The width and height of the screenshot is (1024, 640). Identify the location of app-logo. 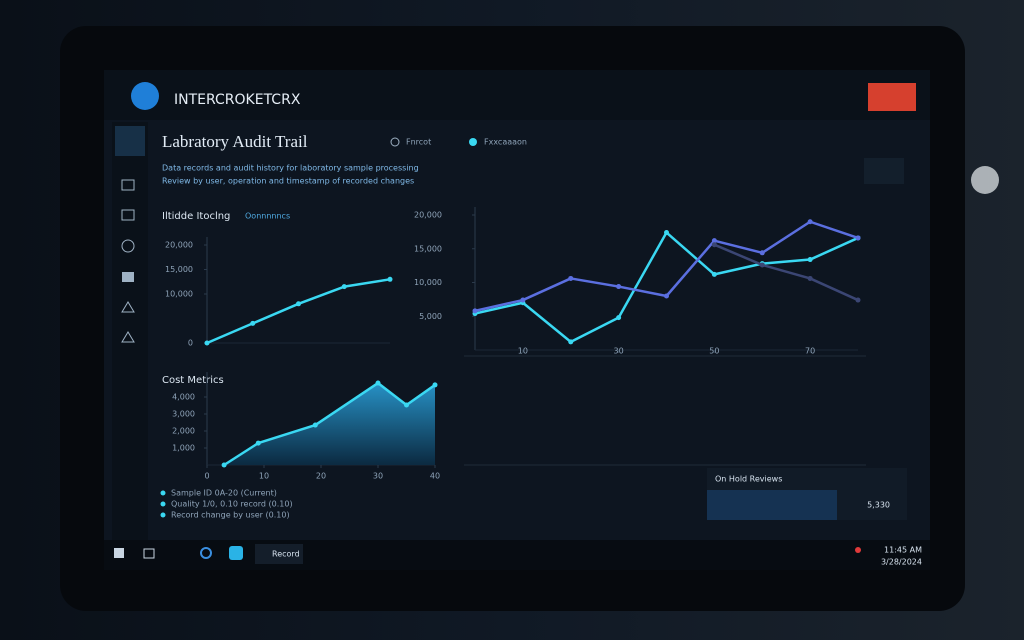
(145, 96).